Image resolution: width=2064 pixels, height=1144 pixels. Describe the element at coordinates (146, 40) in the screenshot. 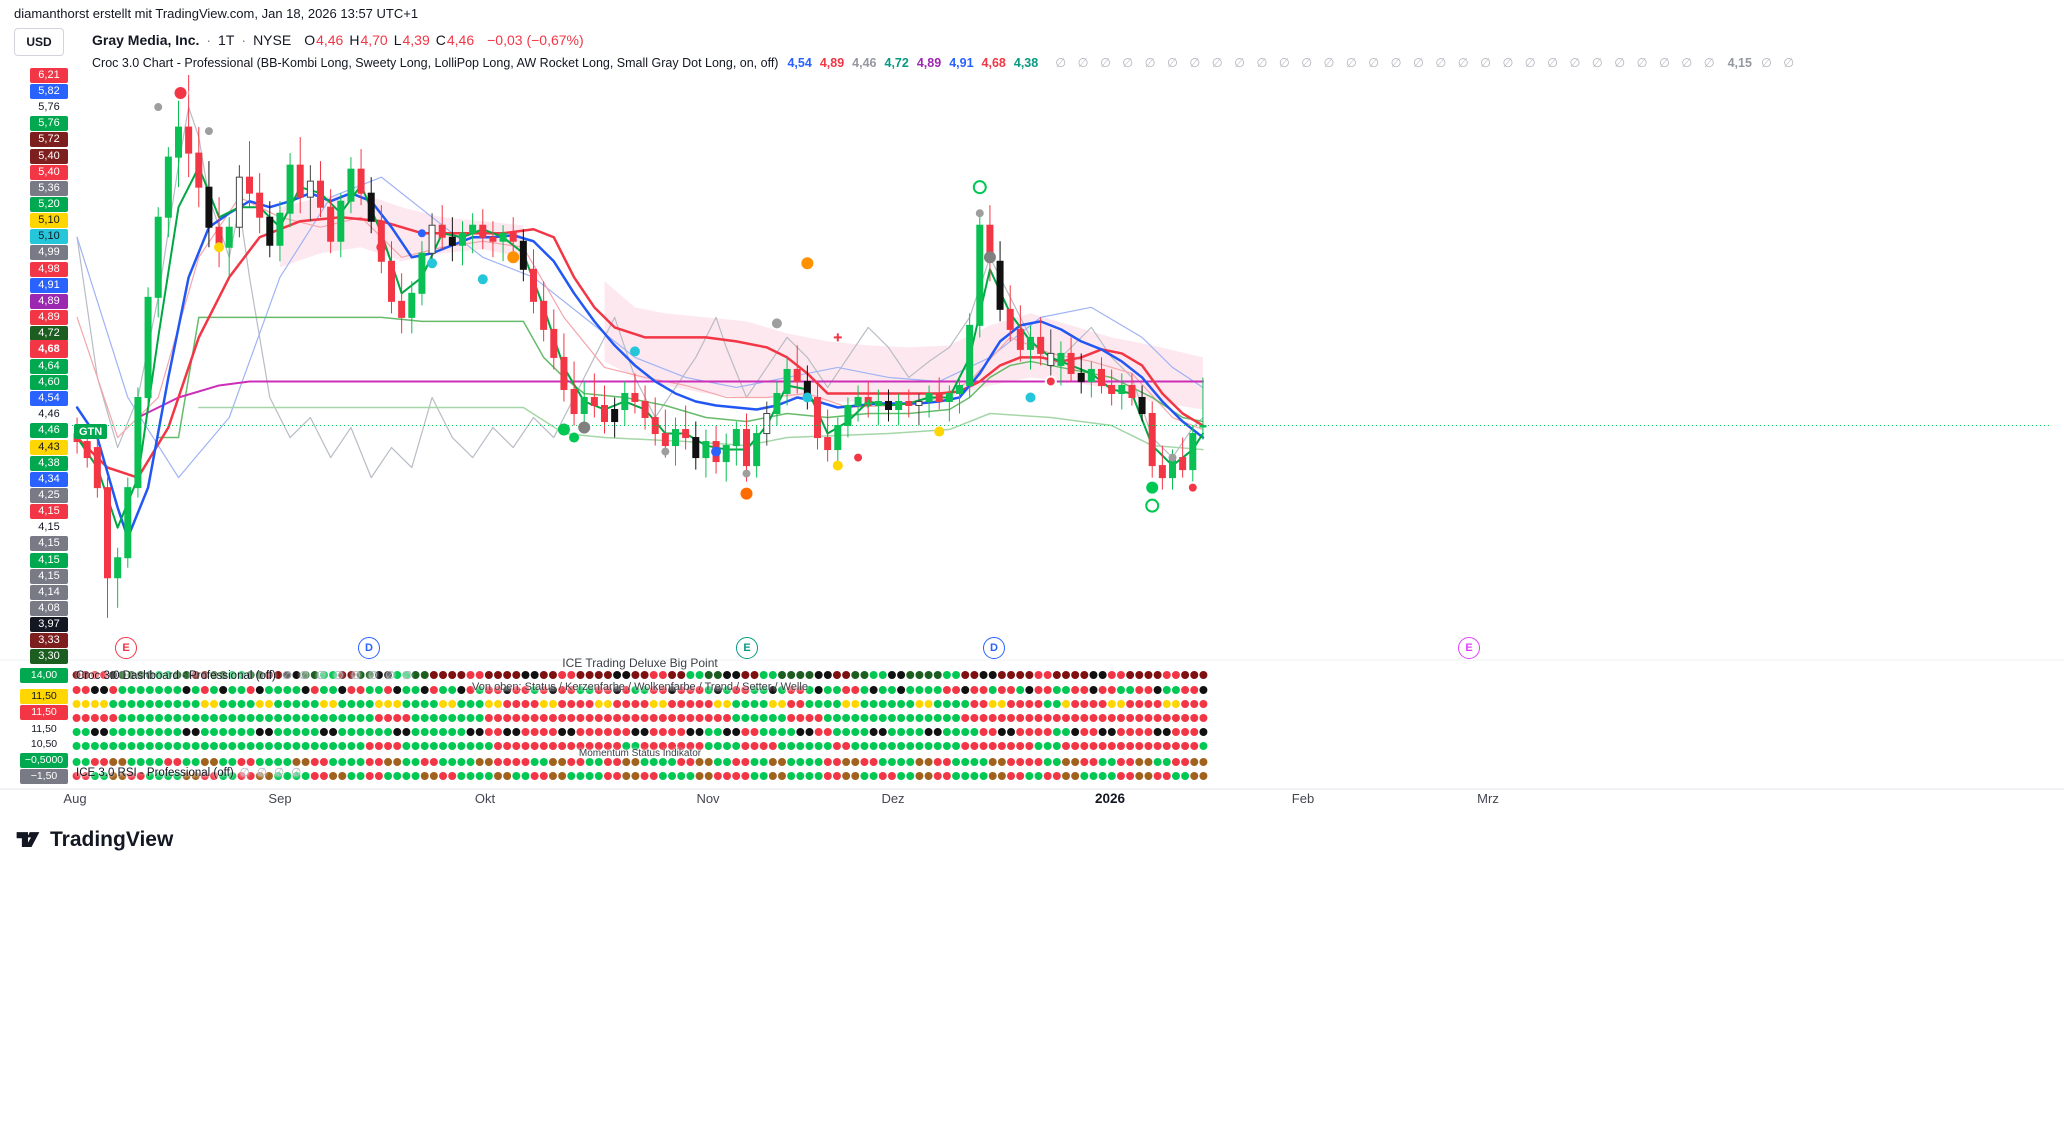

I see `symbol-title: Gray Media, Inc.` at that location.